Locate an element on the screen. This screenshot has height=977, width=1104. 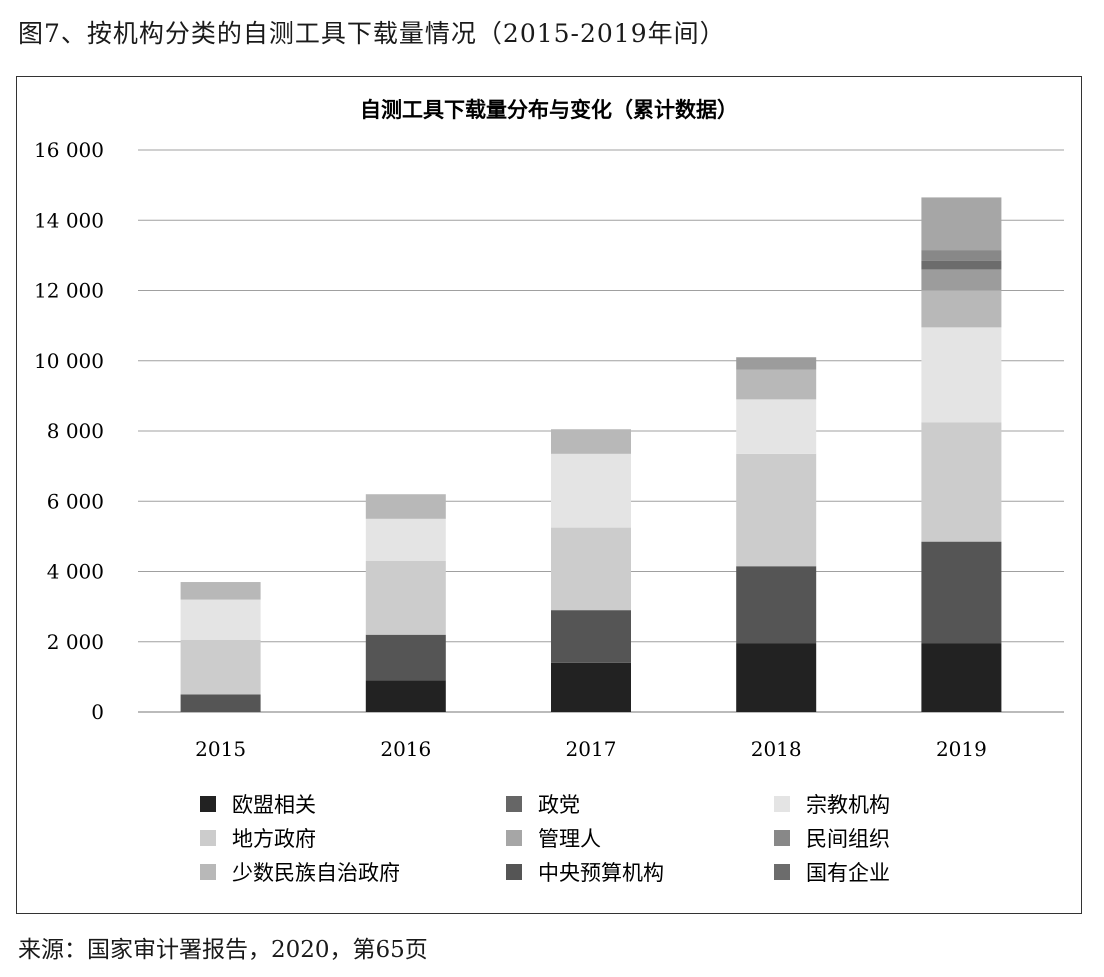
x-axis-ticks: 2015 2016 2017 2018 2019 is located at coordinates (591, 749).